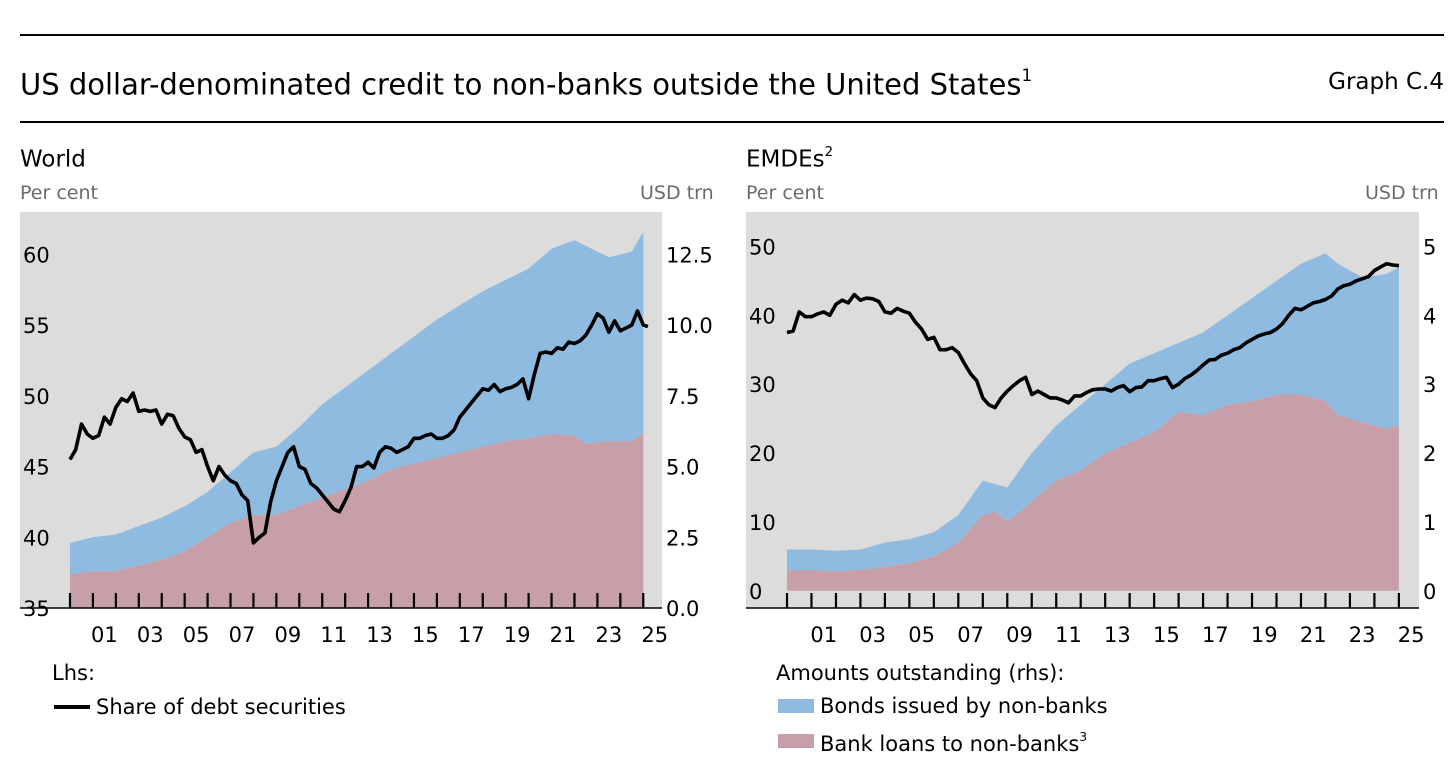 This screenshot has height=761, width=1456. What do you see at coordinates (1429, 316) in the screenshot?
I see `y-right-tick-label: 4` at bounding box center [1429, 316].